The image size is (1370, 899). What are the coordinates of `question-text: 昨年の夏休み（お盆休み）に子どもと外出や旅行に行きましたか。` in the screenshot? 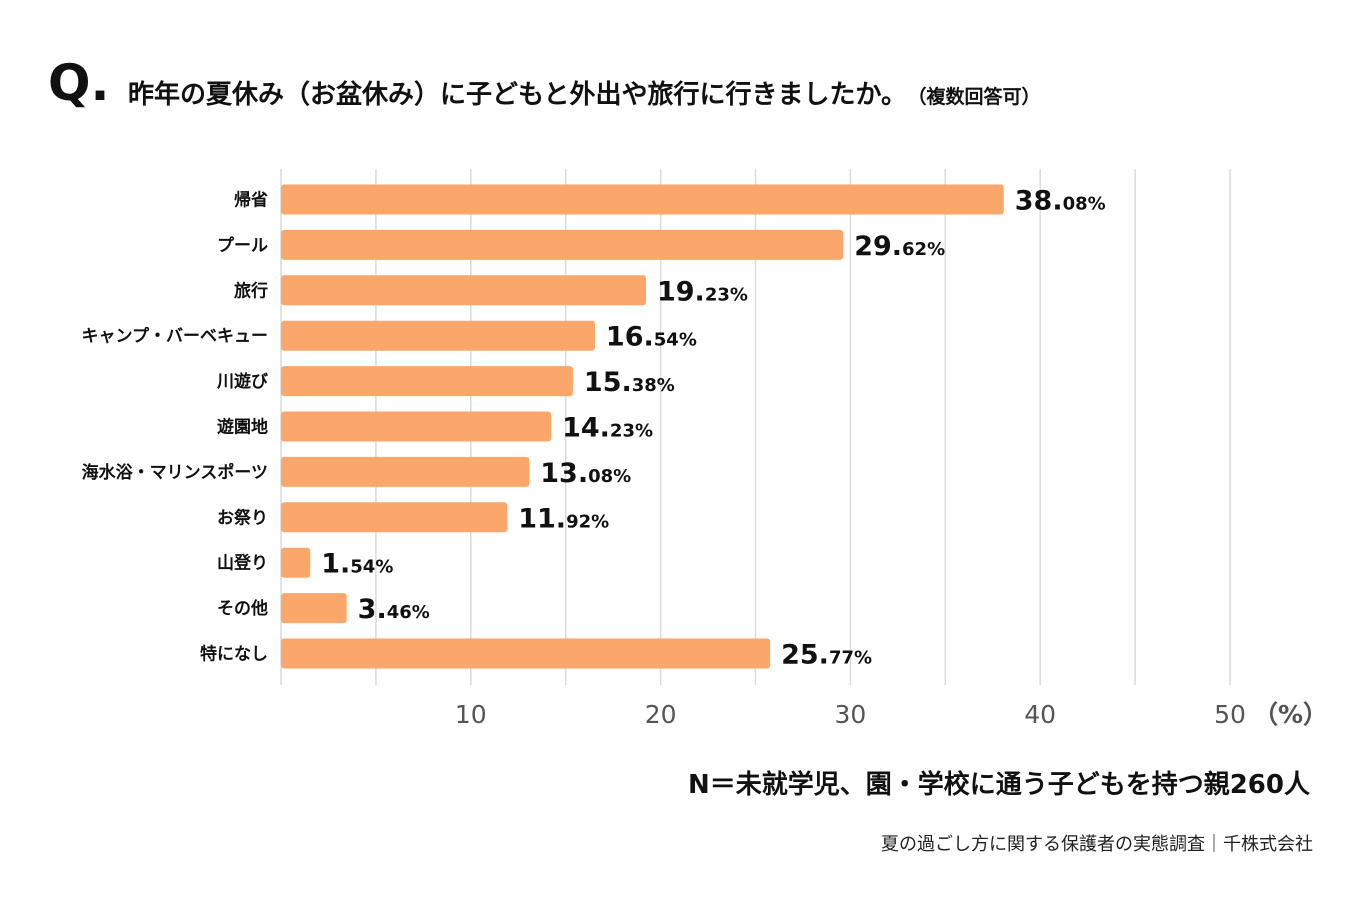 It's located at (517, 95).